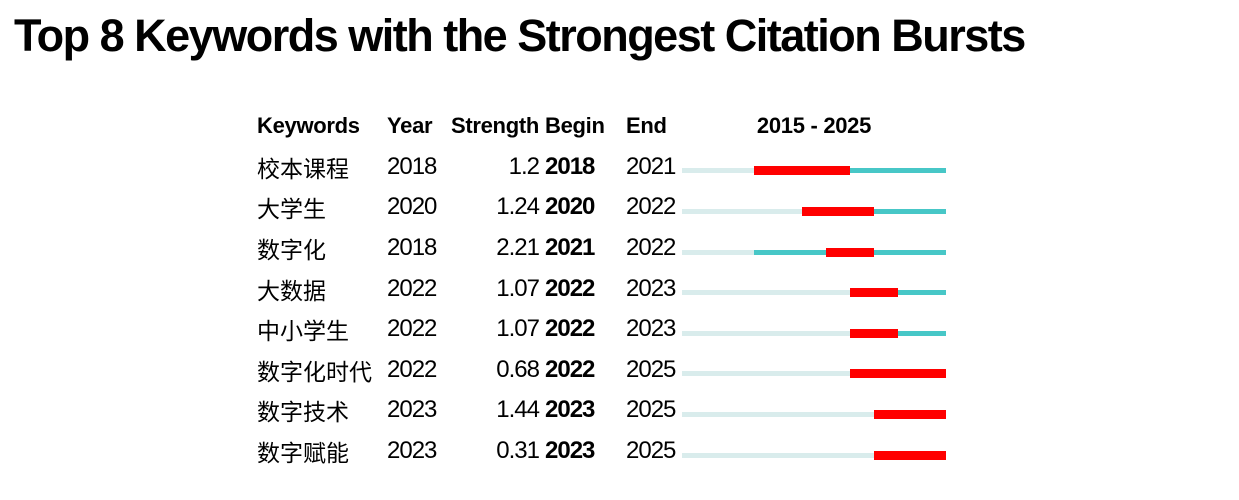 This screenshot has width=1239, height=500. What do you see at coordinates (651, 166) in the screenshot?
I see `end-cell: 2021` at bounding box center [651, 166].